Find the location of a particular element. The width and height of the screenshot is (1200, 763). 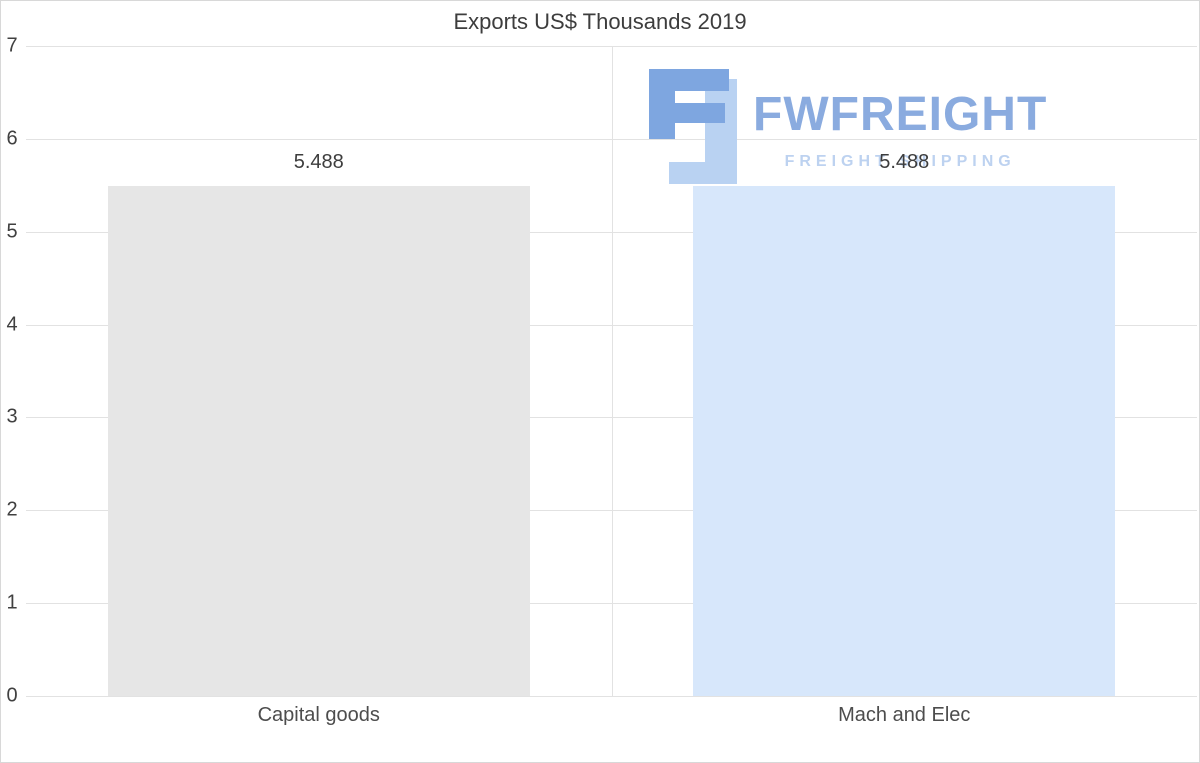

y-tick-label-6: 6 is located at coordinates (12, 138).